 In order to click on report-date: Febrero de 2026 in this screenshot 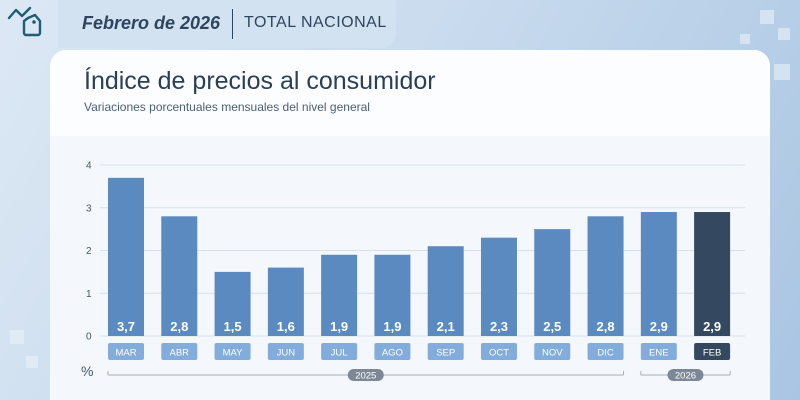, I will do `click(151, 23)`.